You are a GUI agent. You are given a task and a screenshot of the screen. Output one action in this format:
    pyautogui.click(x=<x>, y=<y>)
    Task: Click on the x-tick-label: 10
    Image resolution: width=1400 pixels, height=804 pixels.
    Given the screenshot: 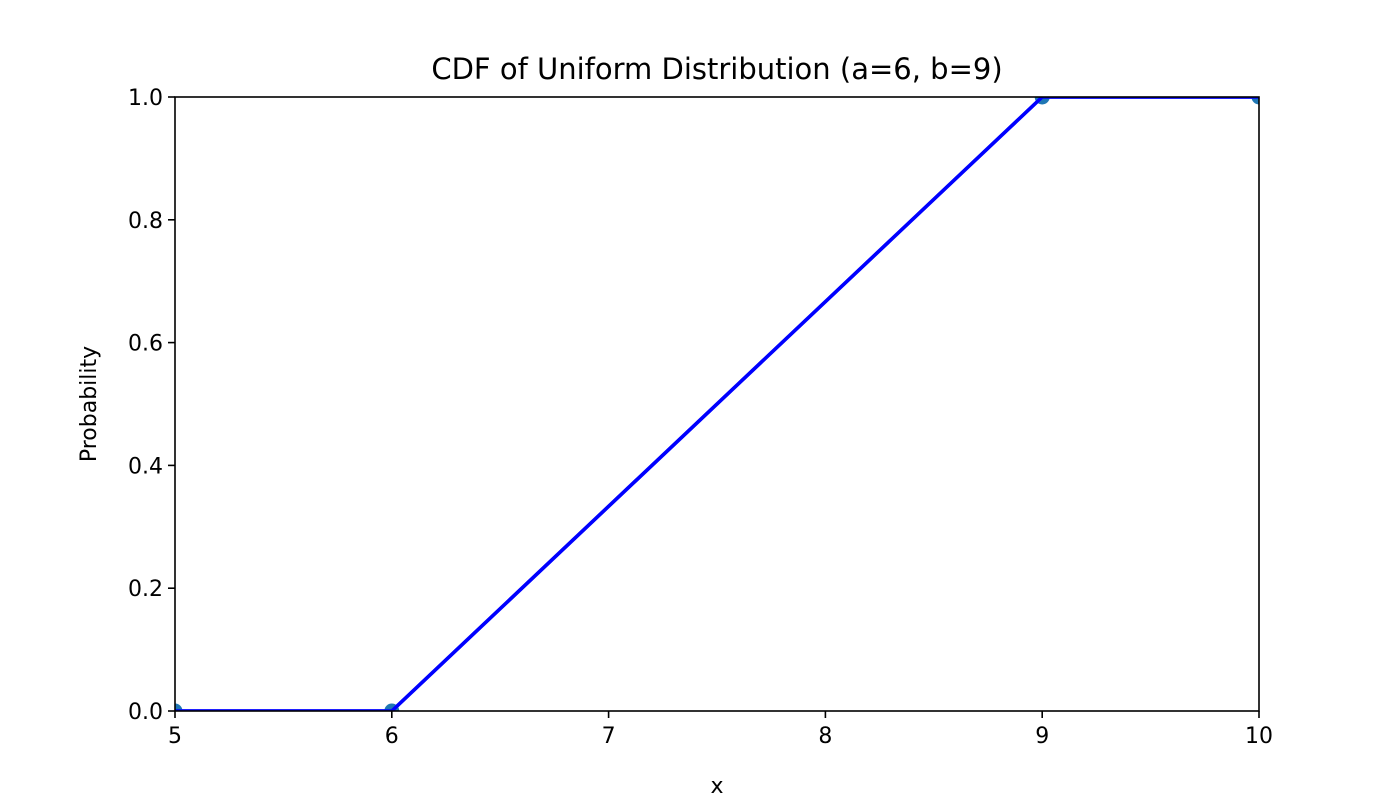 What is the action you would take?
    pyautogui.click(x=1259, y=736)
    